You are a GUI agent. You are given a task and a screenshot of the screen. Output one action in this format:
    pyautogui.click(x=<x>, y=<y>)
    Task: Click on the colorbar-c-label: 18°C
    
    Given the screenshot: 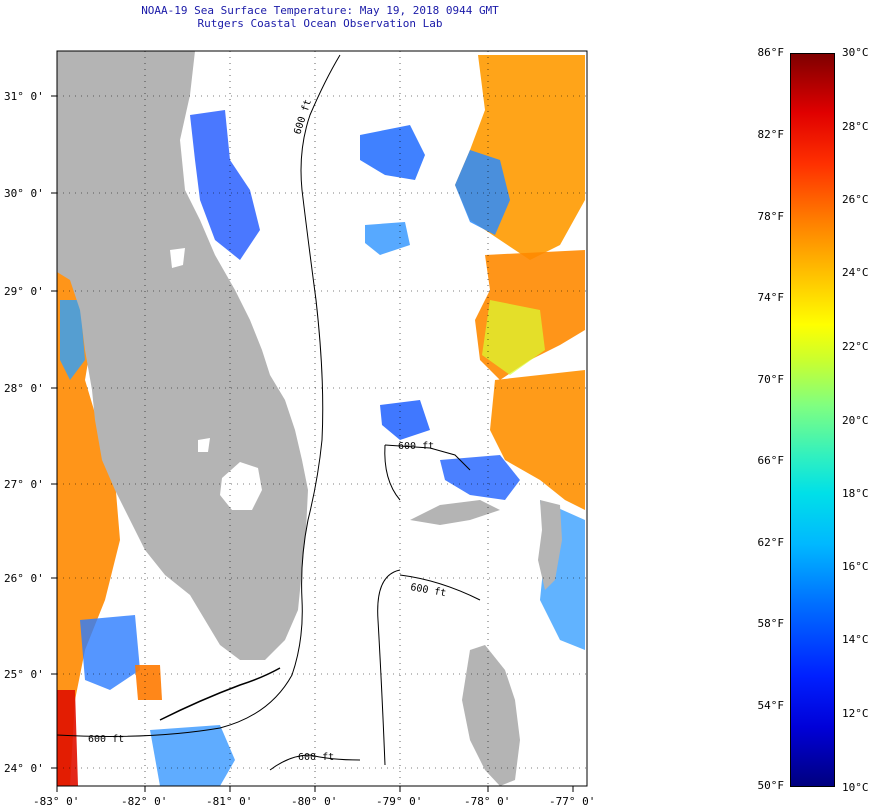 What is the action you would take?
    pyautogui.click(x=855, y=493)
    